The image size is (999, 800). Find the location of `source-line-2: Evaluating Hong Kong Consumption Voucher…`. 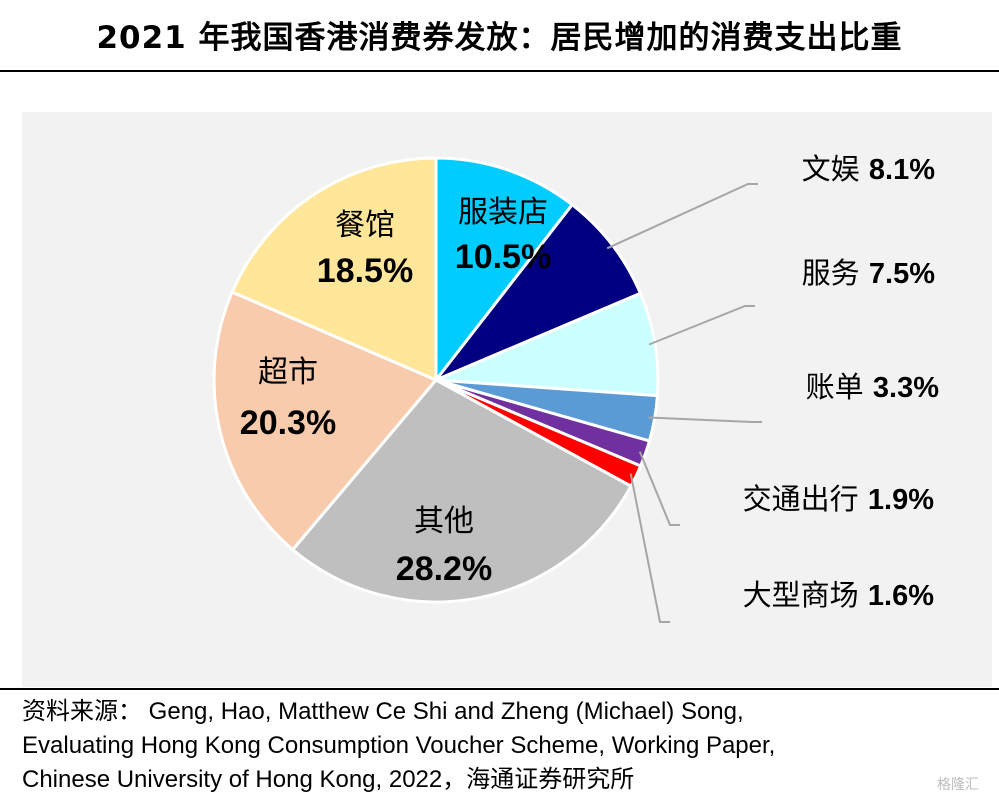

source-line-2: Evaluating Hong Kong Consumption Voucher… is located at coordinates (399, 745).